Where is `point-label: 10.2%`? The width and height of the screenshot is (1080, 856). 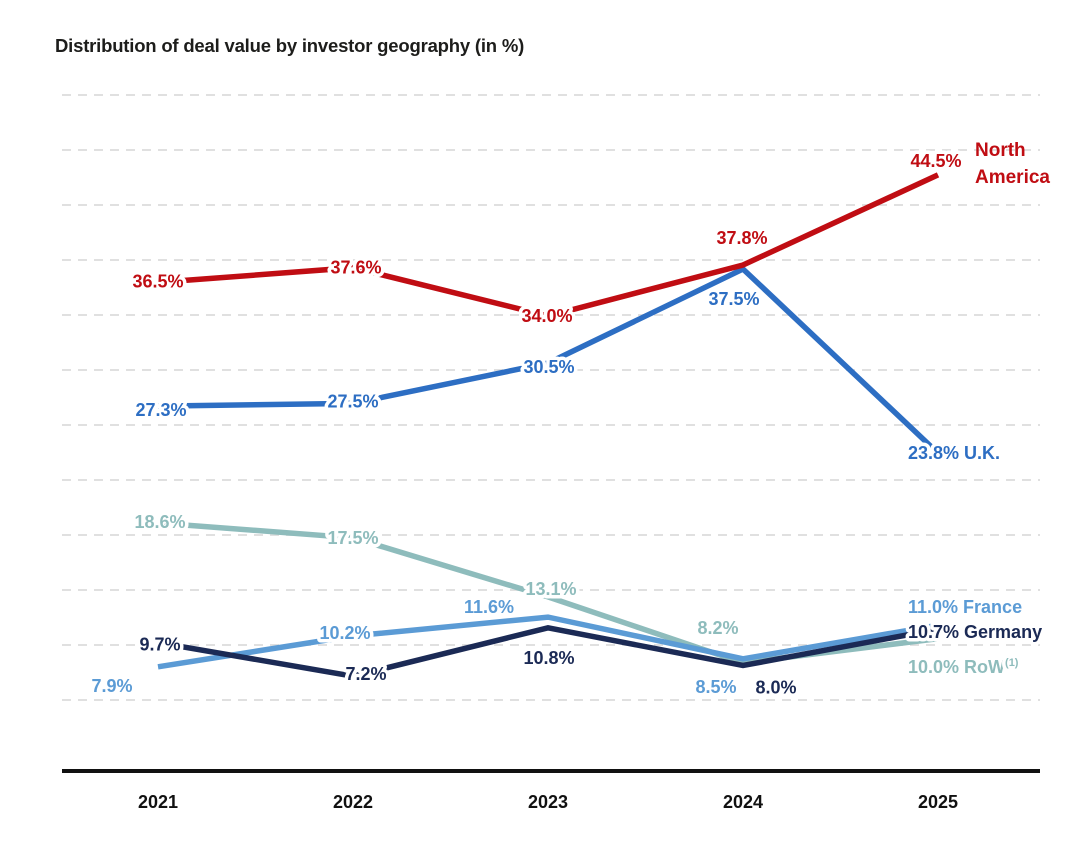 point-label: 10.2% is located at coordinates (344, 633).